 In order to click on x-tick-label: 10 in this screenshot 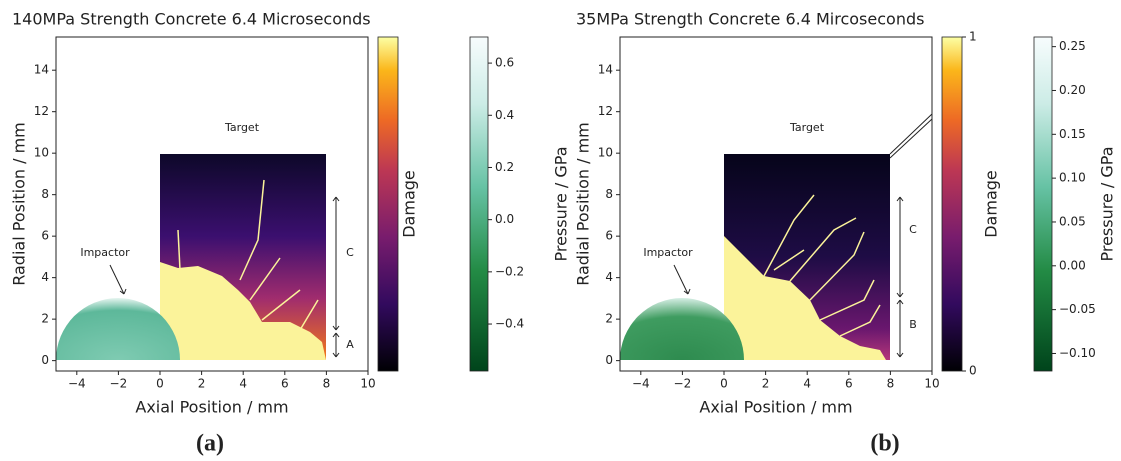, I will do `click(367, 384)`.